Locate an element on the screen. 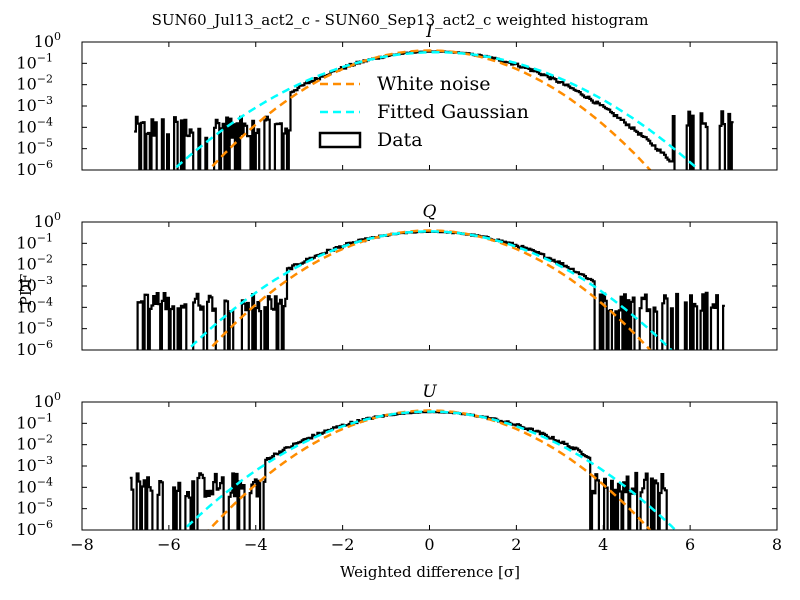 The image size is (800, 600). x-tick-label: −2 is located at coordinates (343, 544).